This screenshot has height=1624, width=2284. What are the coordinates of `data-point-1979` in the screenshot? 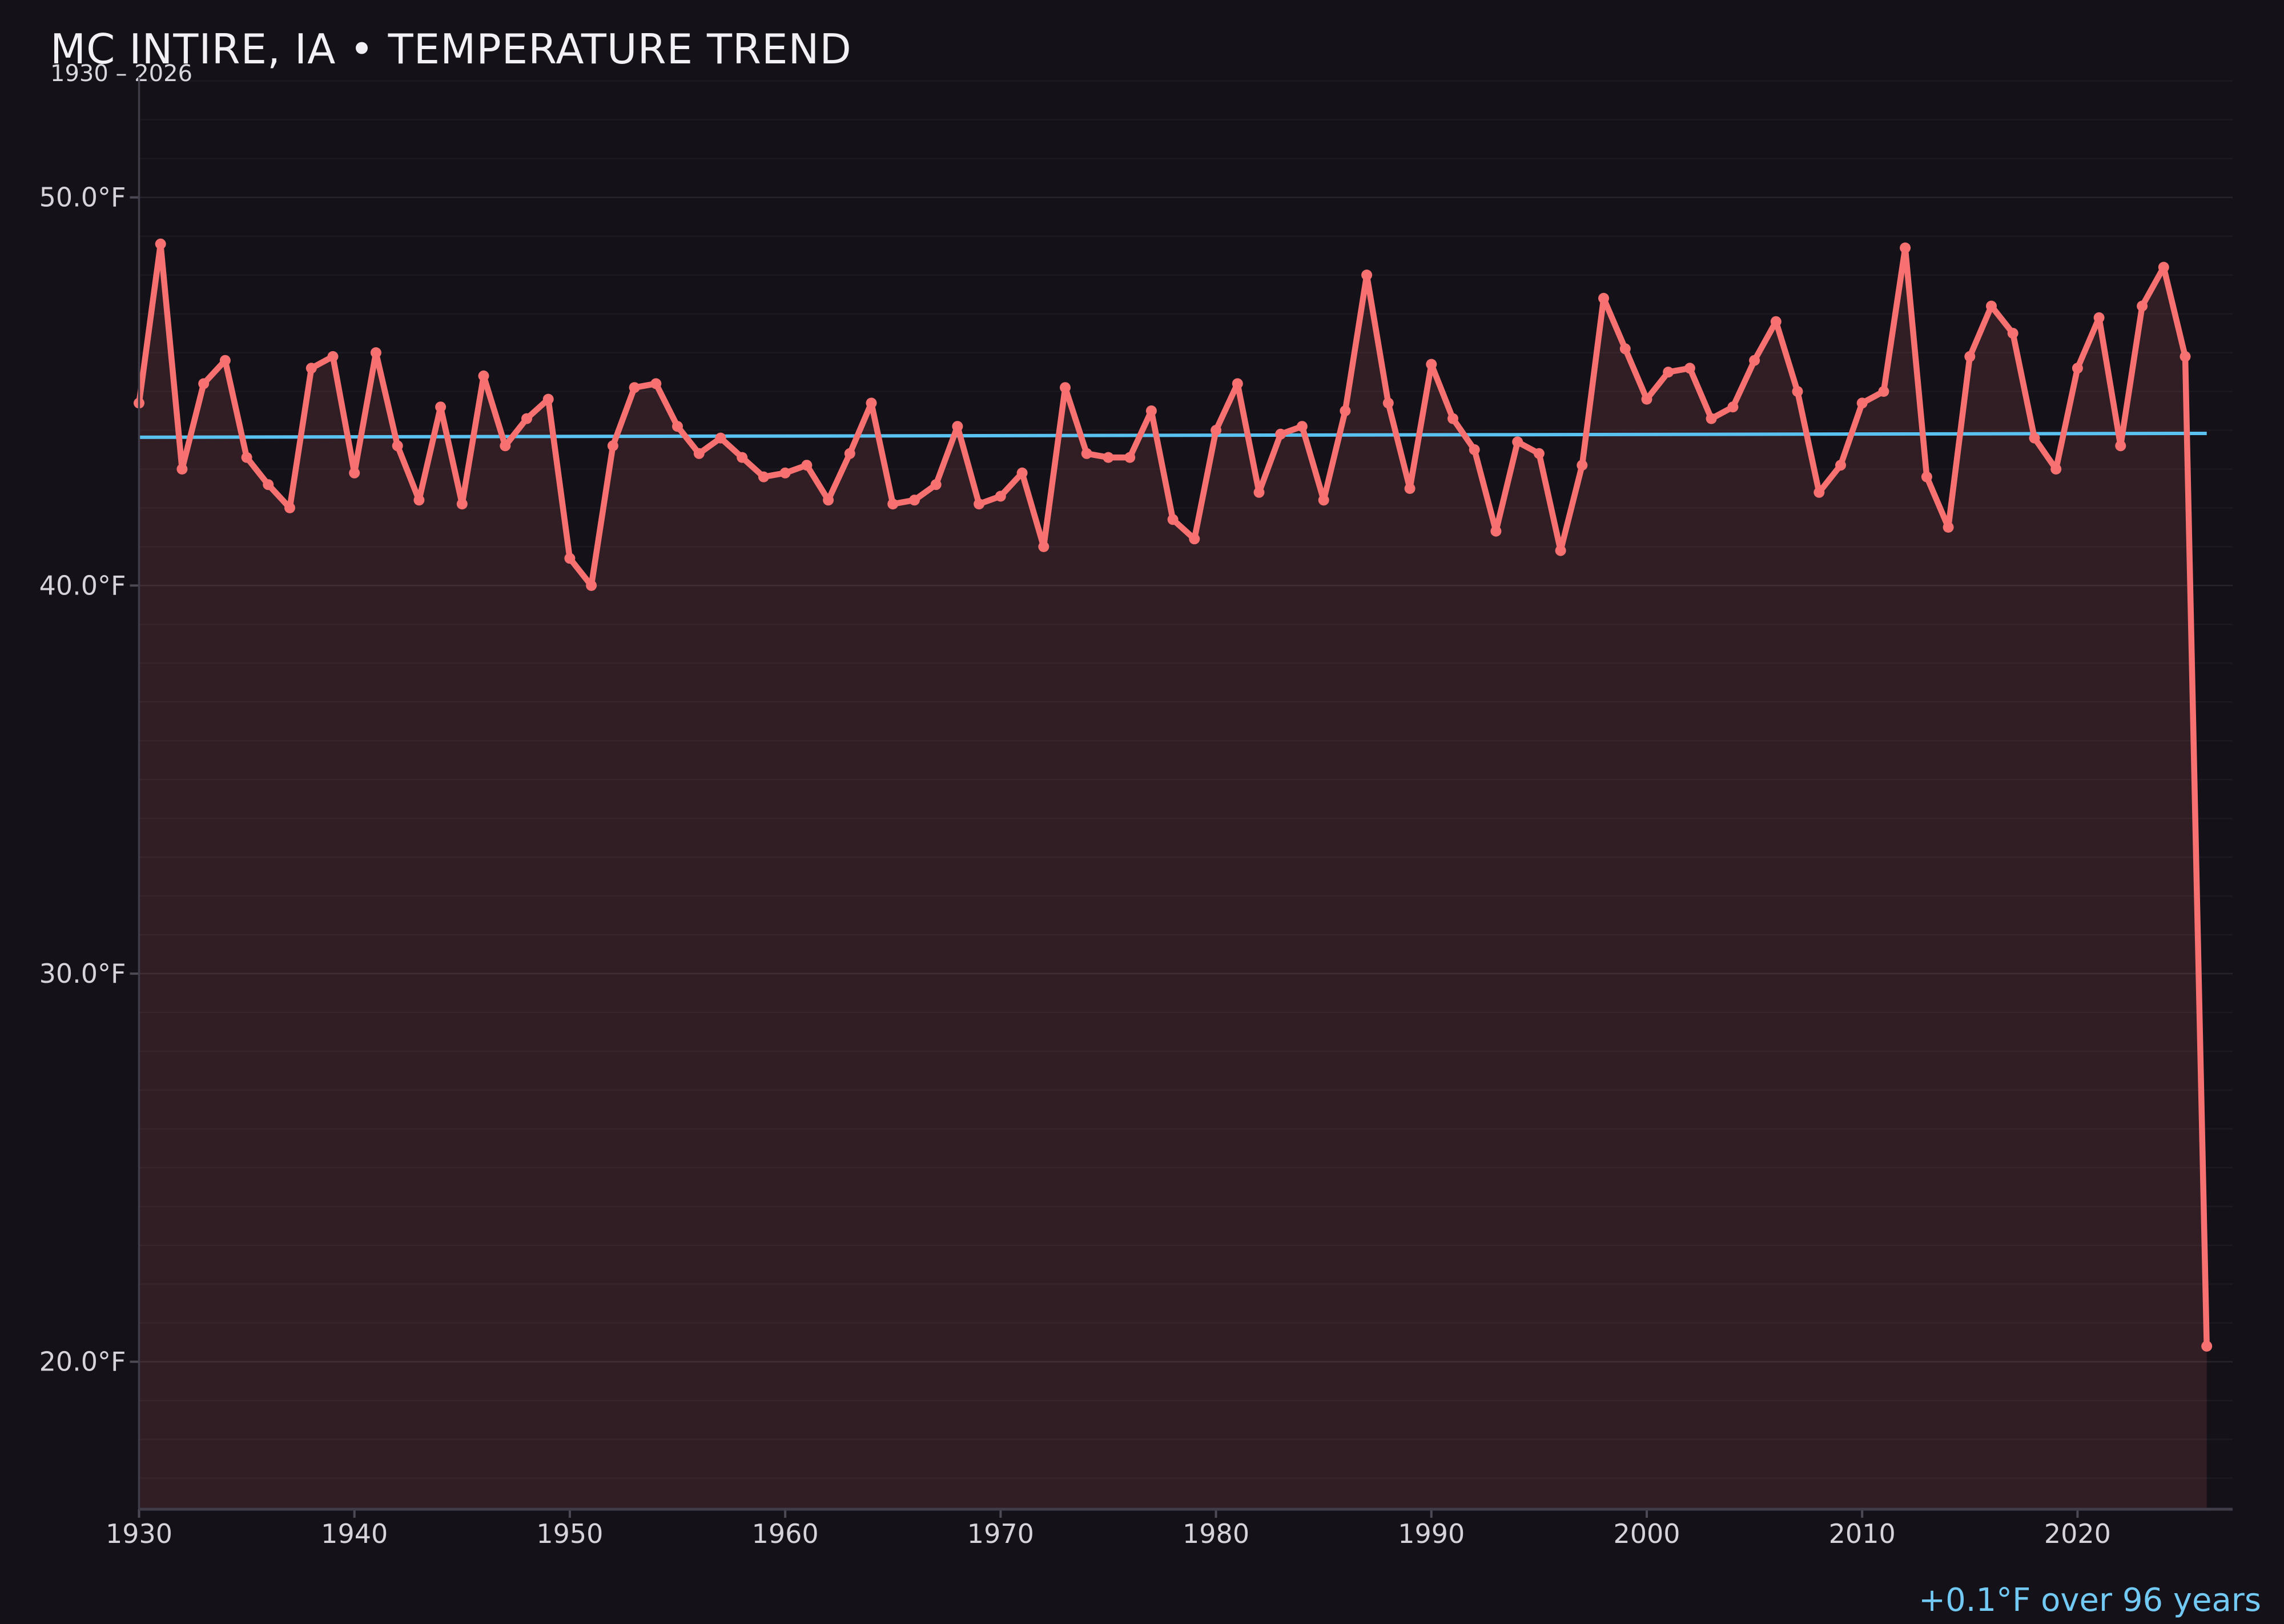 It's located at (1194, 539).